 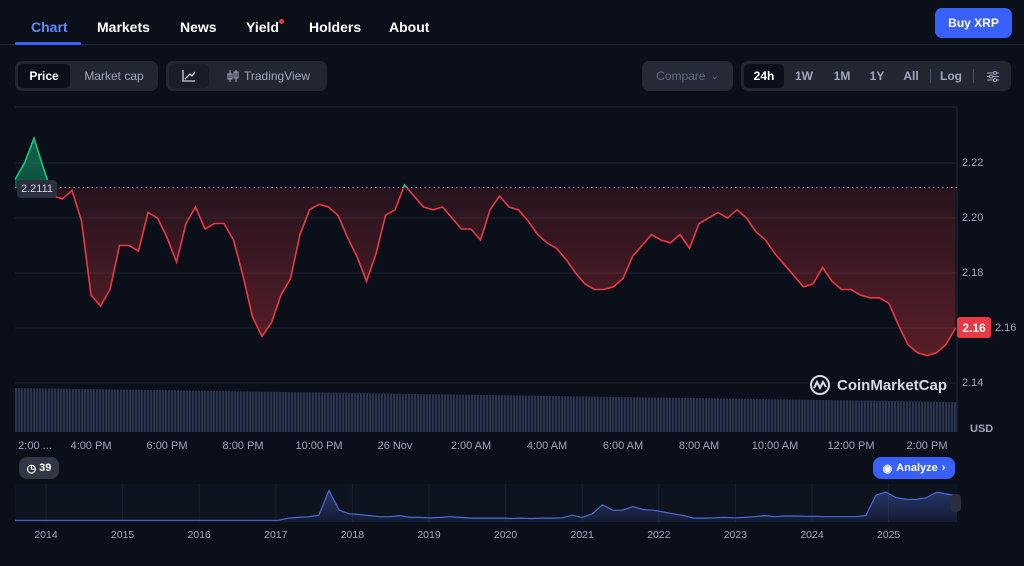 What do you see at coordinates (262, 27) in the screenshot?
I see `tab-yield: Yield` at bounding box center [262, 27].